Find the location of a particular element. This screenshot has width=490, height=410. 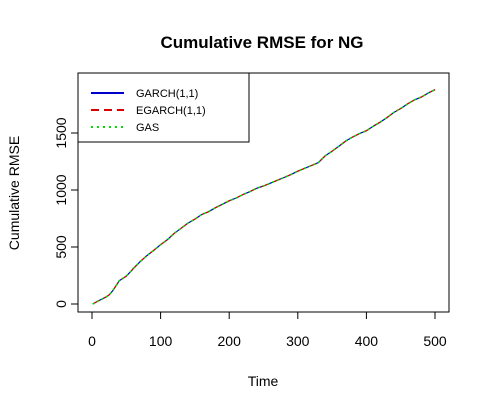

x-tick-label: 100 is located at coordinates (161, 341).